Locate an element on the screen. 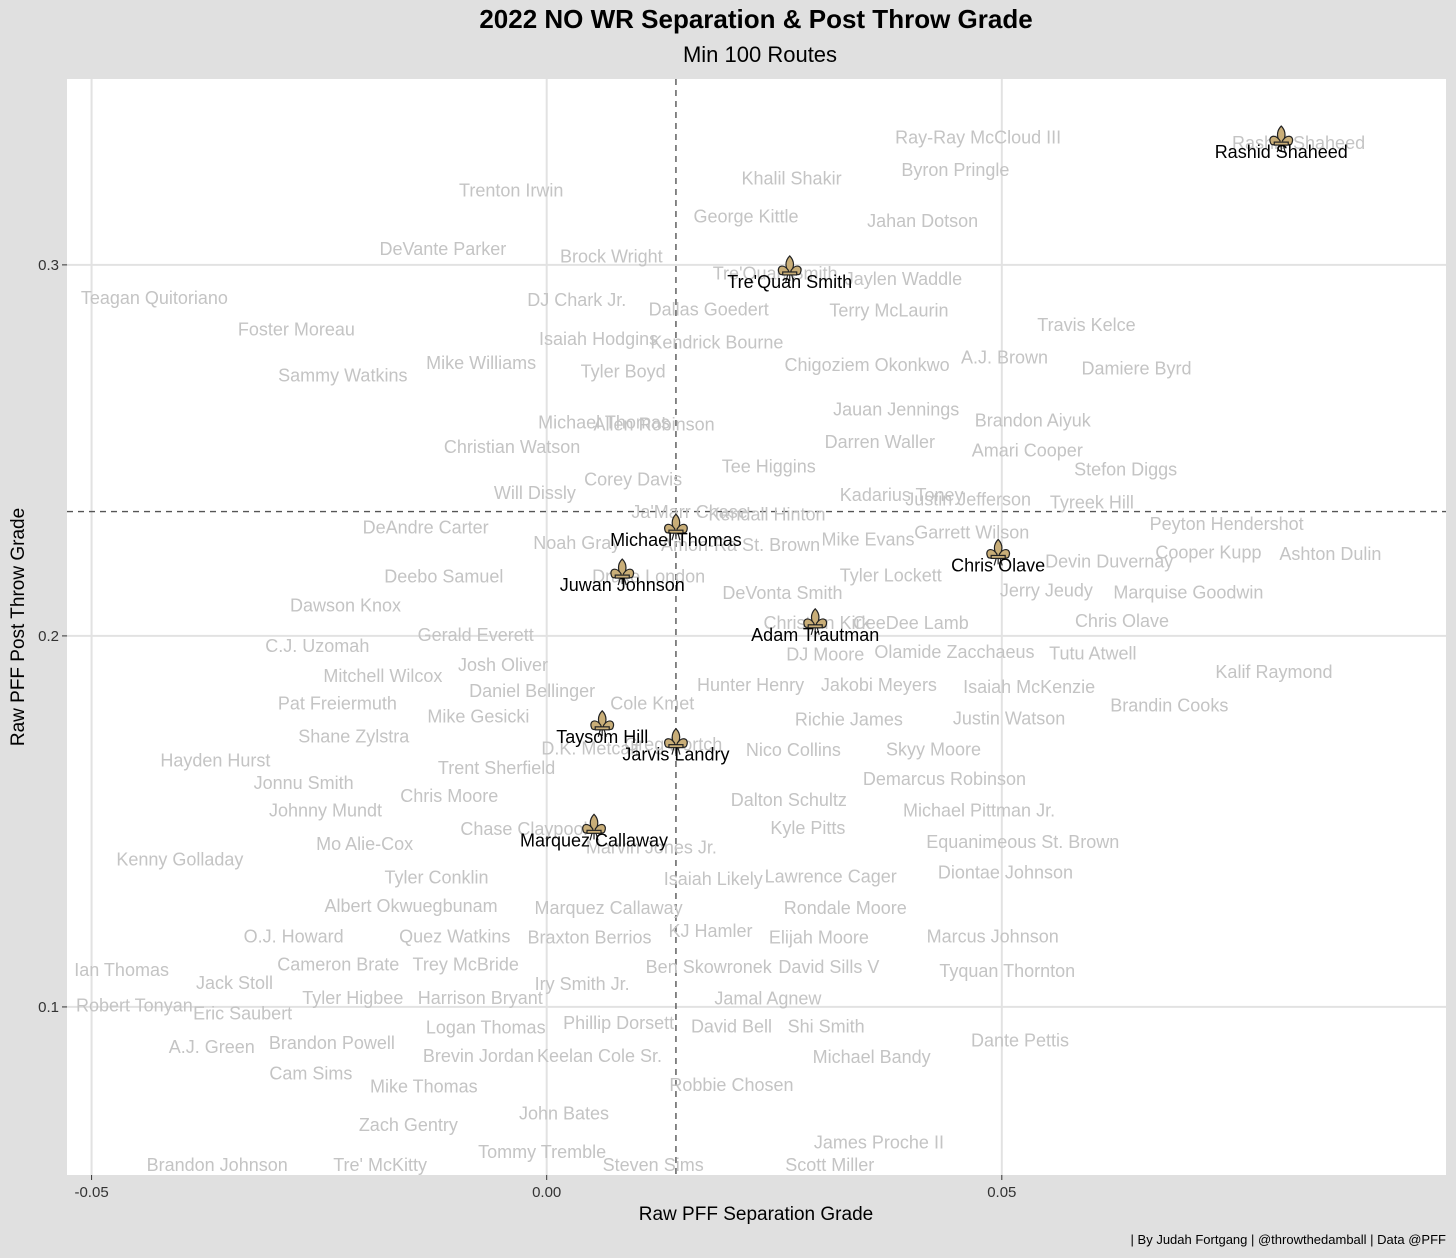 The height and width of the screenshot is (1258, 1456). other-label-demarcus-robinson: Demarcus Robinson is located at coordinates (944, 779).